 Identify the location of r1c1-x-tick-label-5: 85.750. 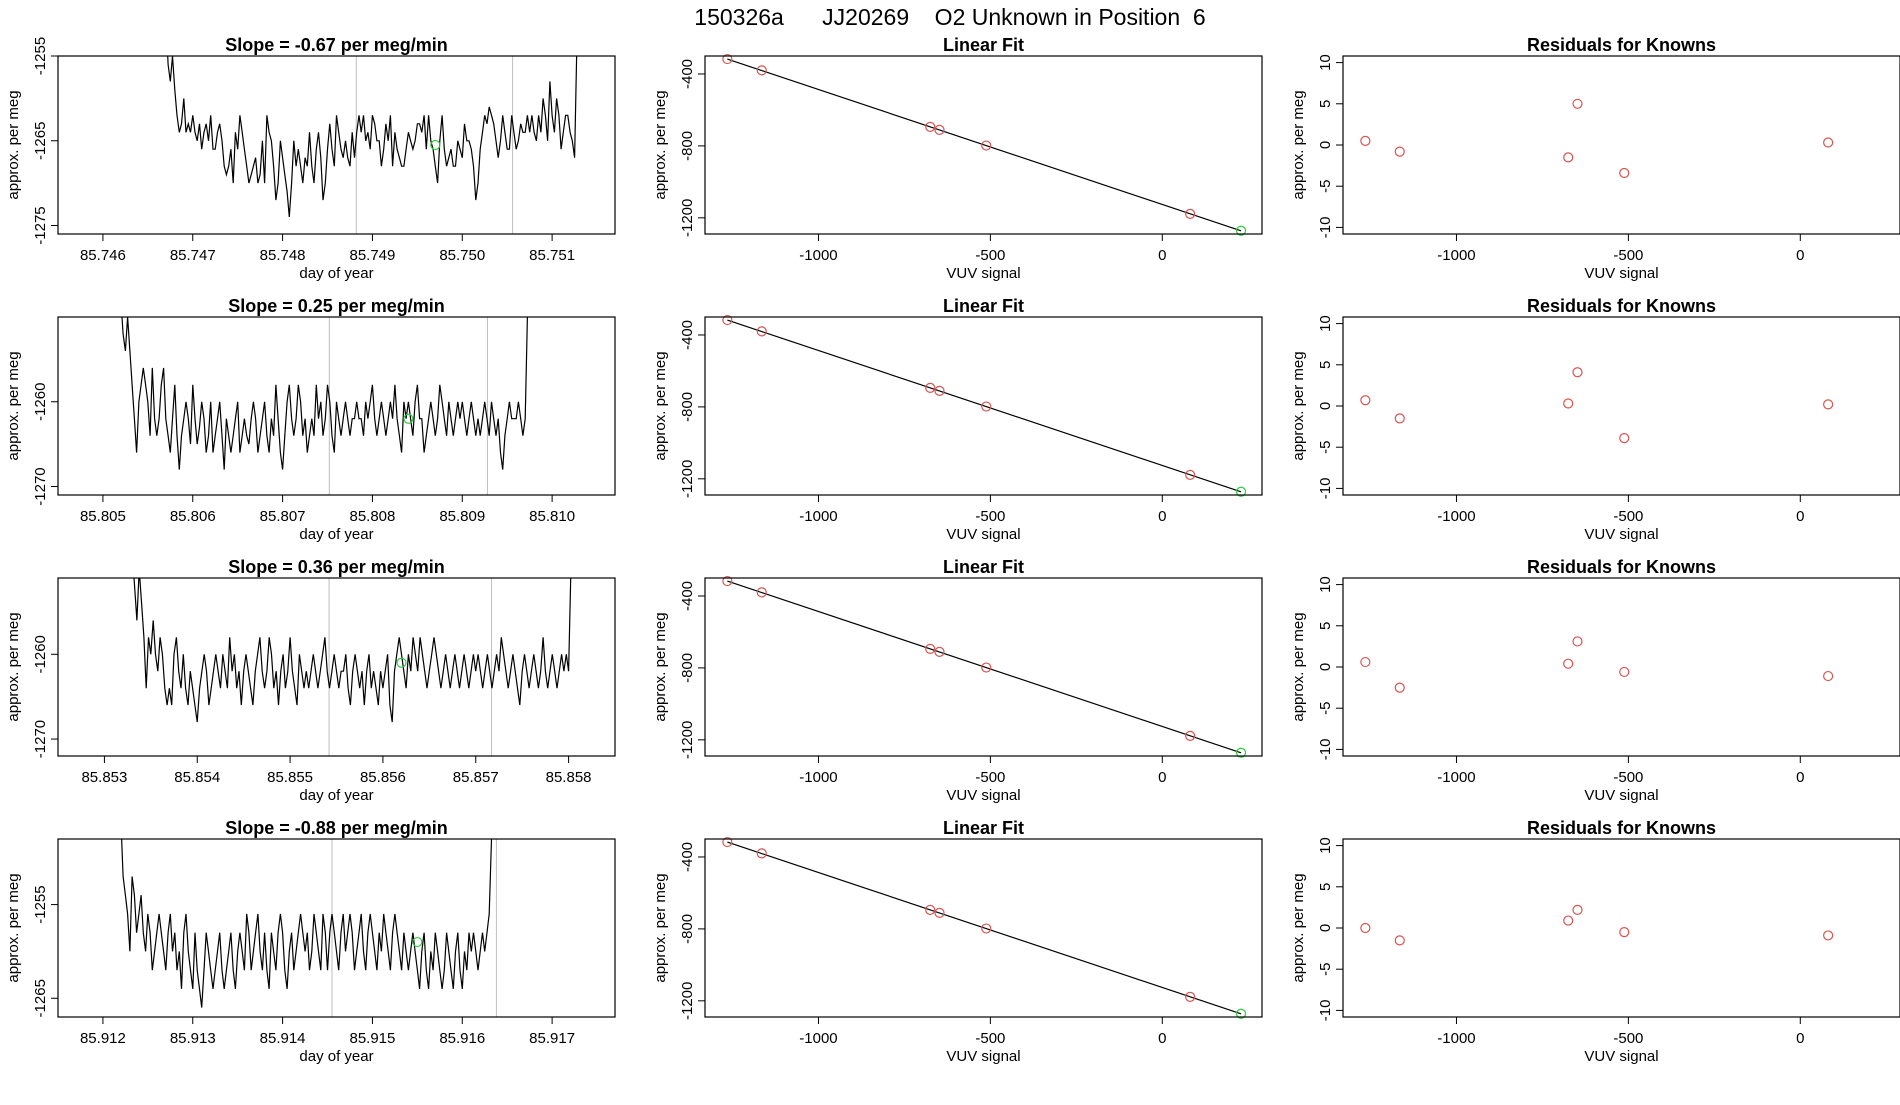
(462, 255).